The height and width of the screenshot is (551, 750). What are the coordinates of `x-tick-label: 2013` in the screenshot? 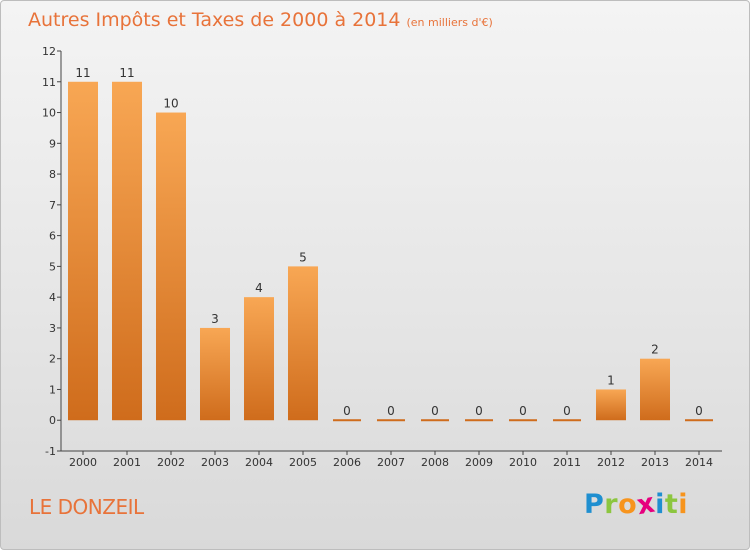 It's located at (655, 462).